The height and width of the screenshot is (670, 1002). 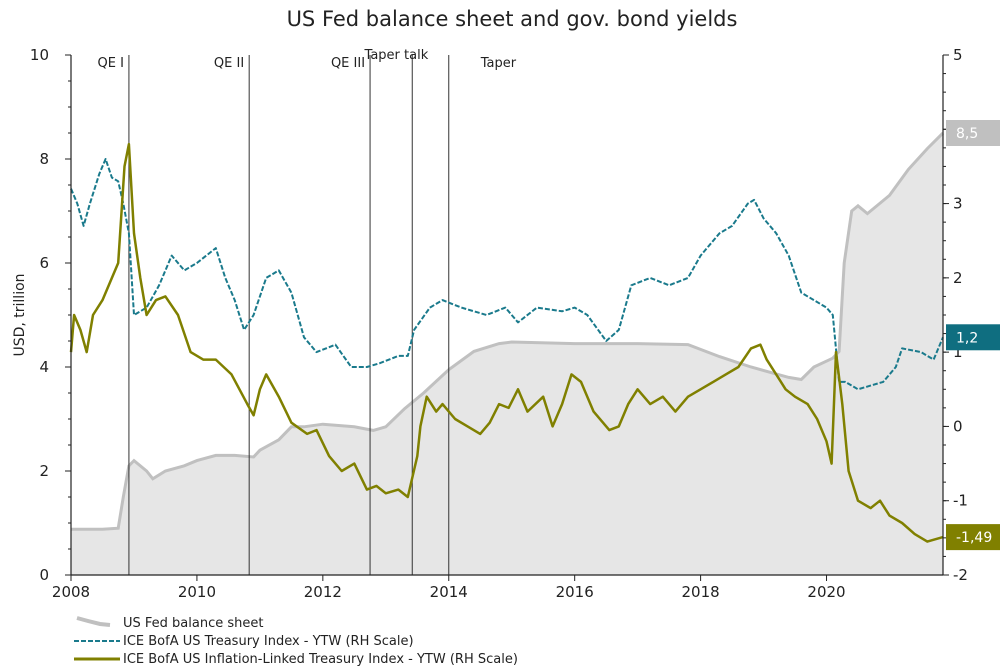 What do you see at coordinates (39, 55) in the screenshot?
I see `y-tick-label-left: 10` at bounding box center [39, 55].